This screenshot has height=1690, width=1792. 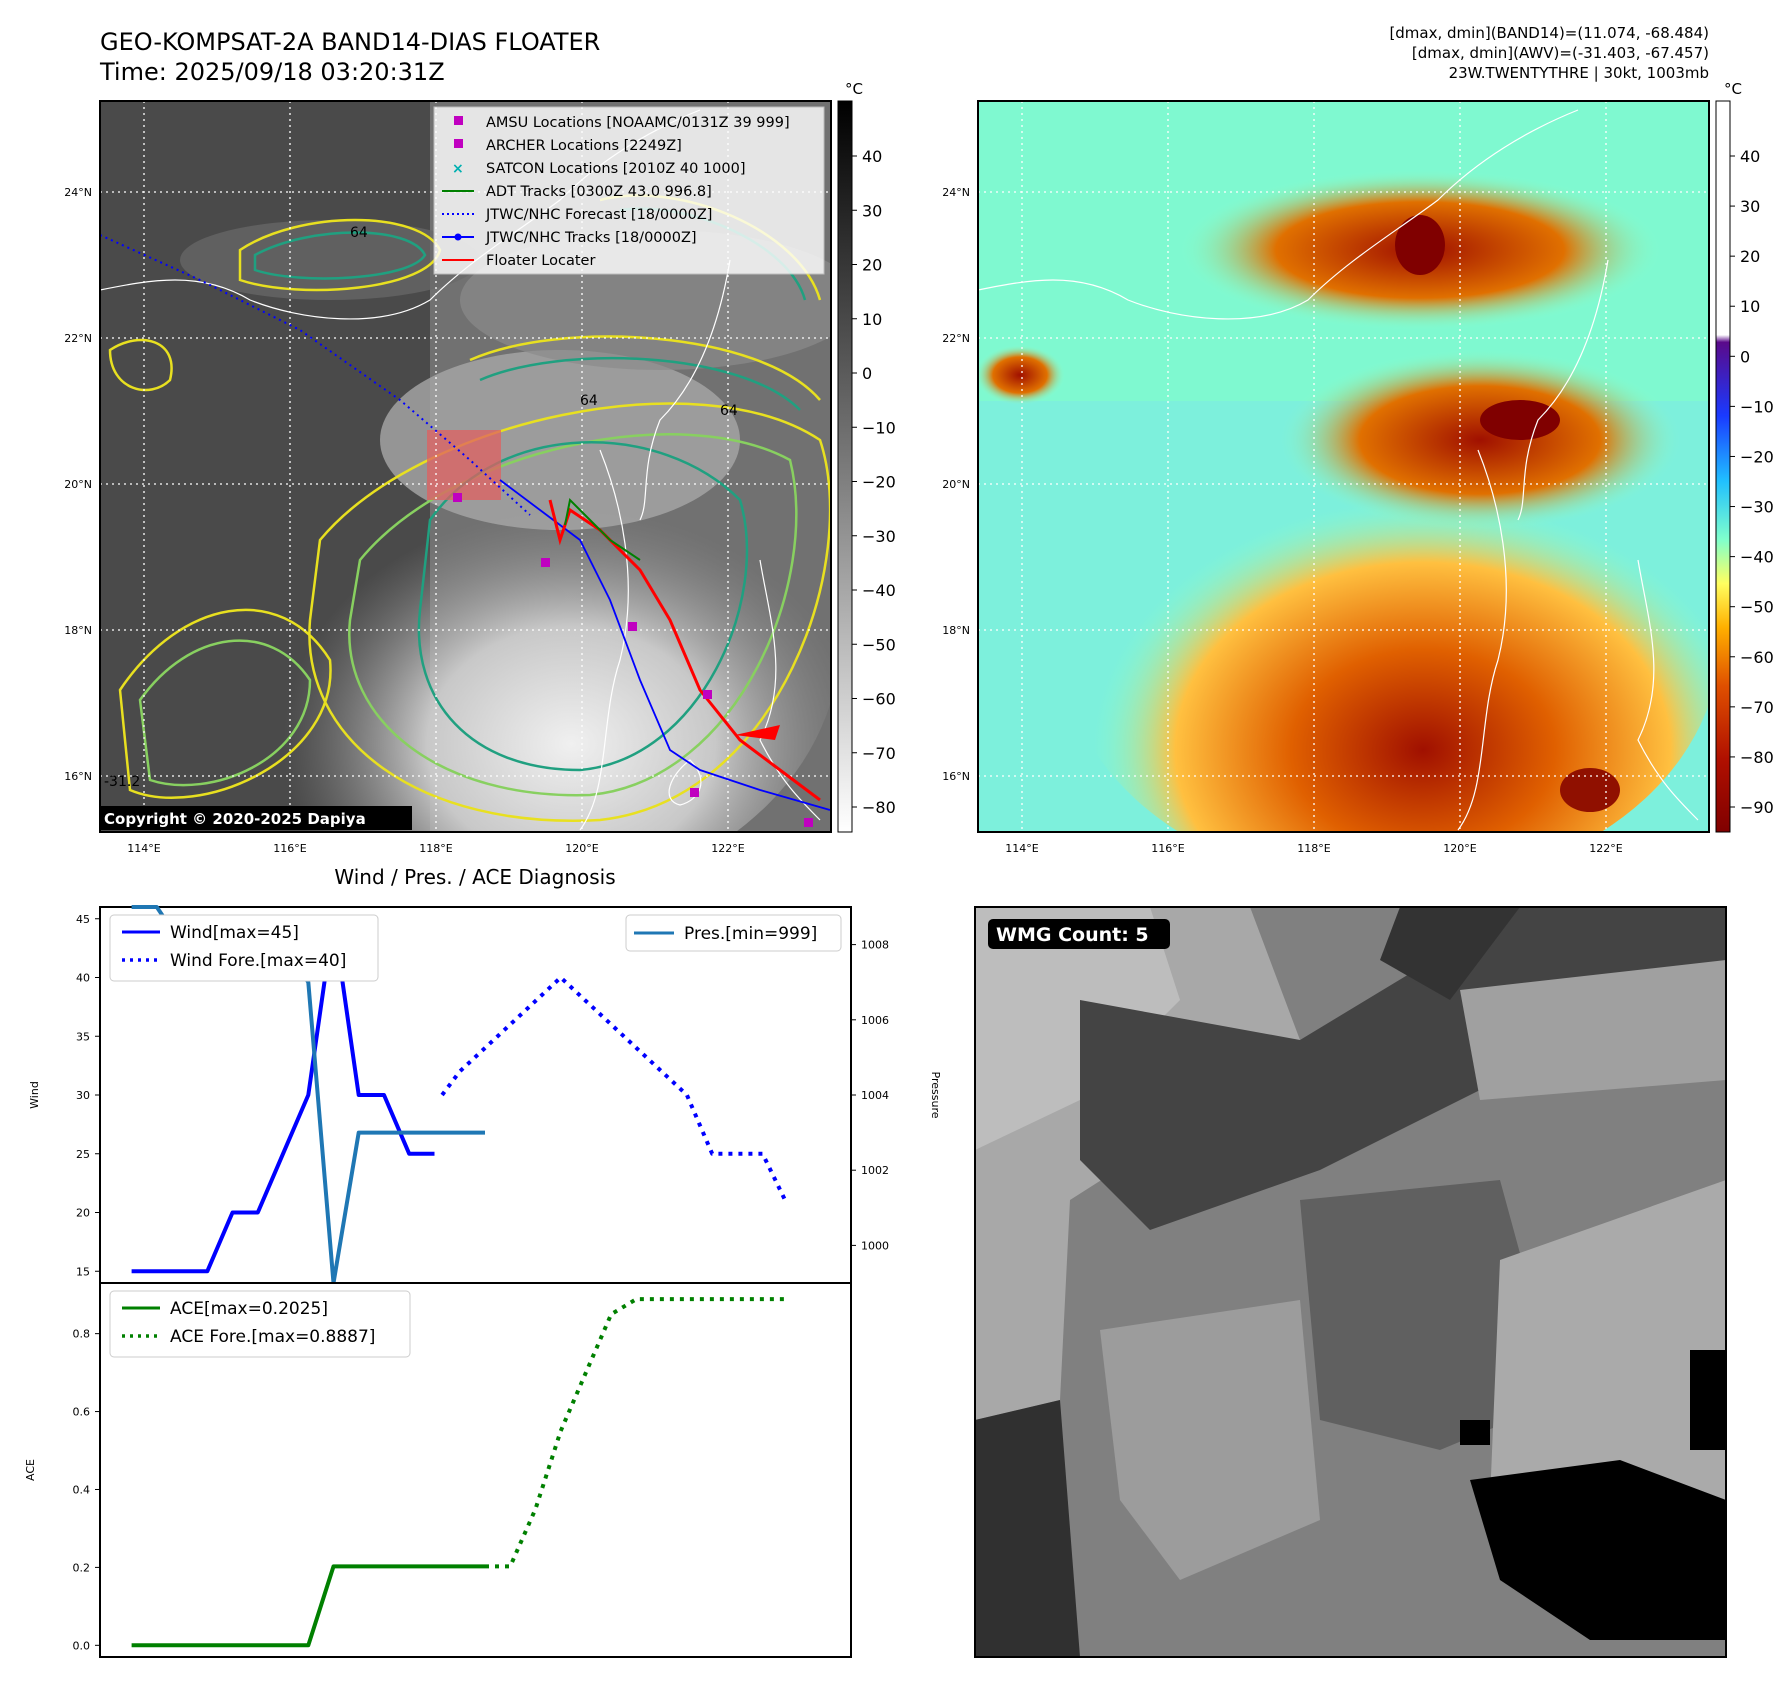 I want to click on legend-ace: ACE[max=0.2025], so click(x=249, y=1309).